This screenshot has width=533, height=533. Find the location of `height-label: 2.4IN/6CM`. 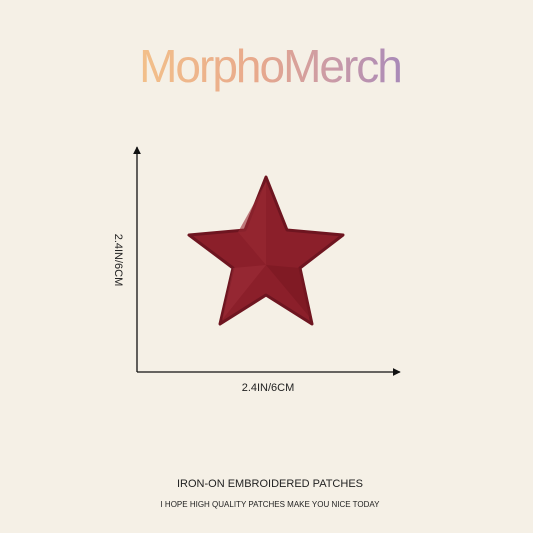

height-label: 2.4IN/6CM is located at coordinates (118, 260).